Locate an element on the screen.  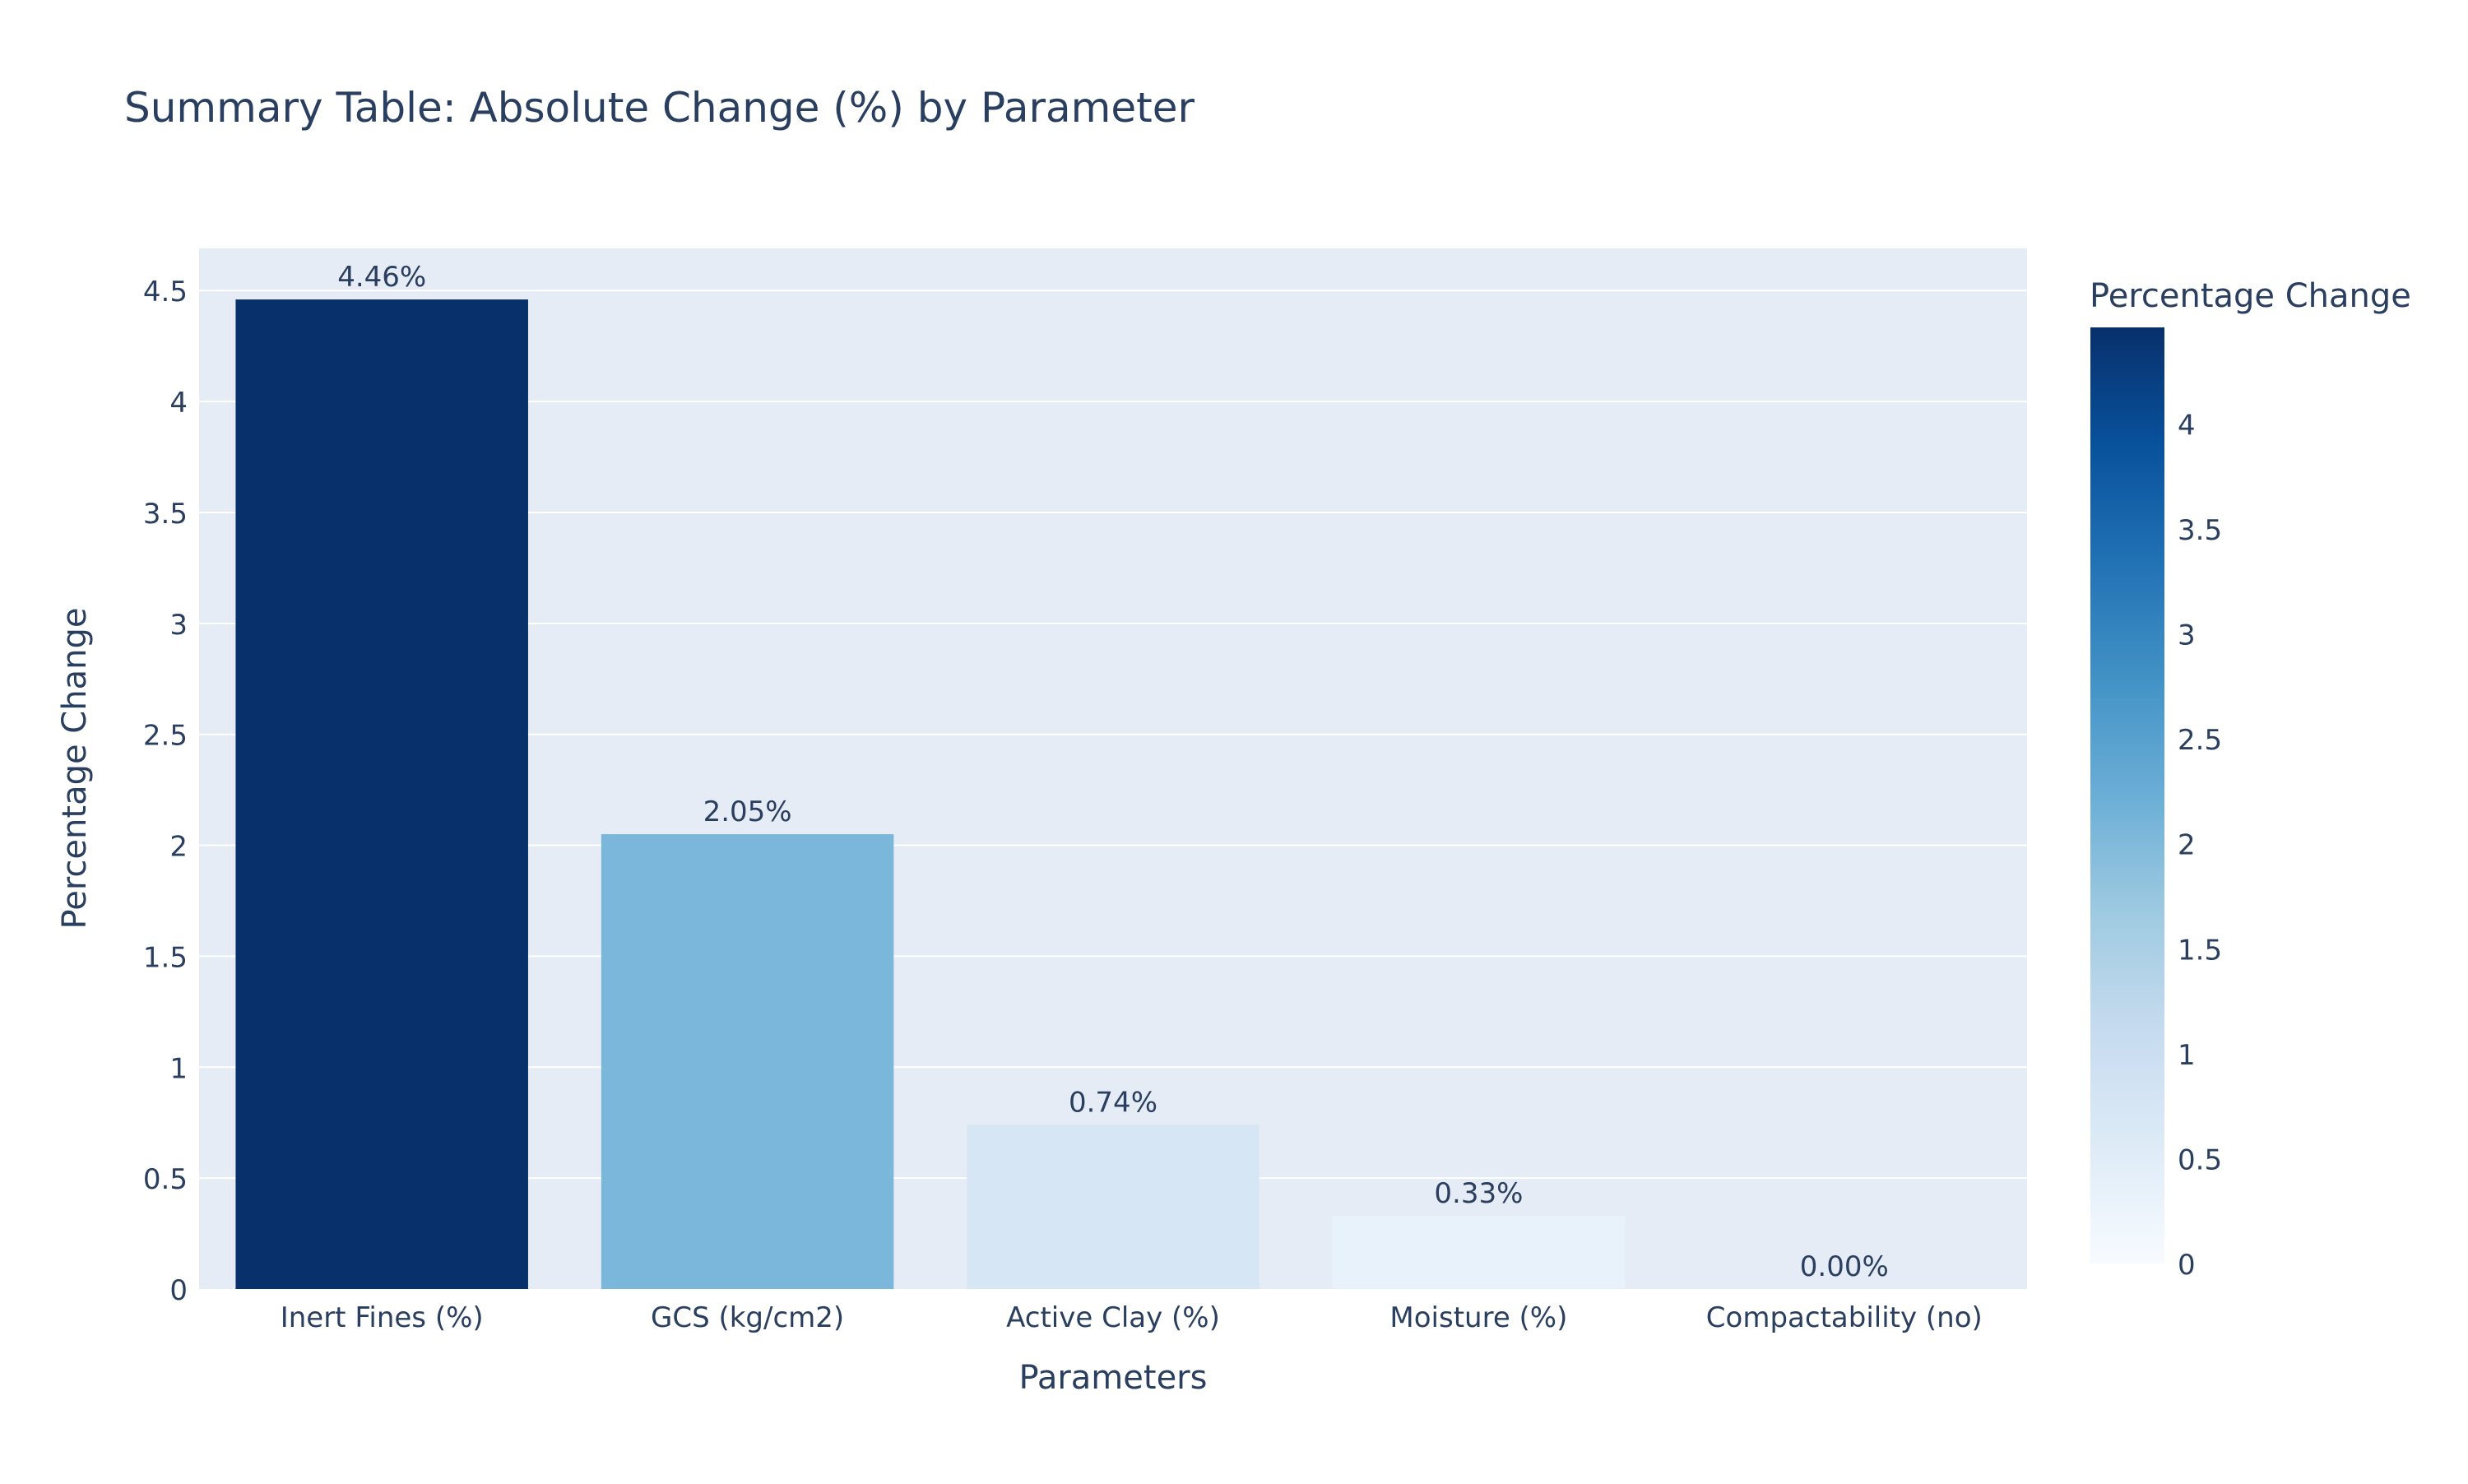
data-label: 0.74% is located at coordinates (1113, 1102).